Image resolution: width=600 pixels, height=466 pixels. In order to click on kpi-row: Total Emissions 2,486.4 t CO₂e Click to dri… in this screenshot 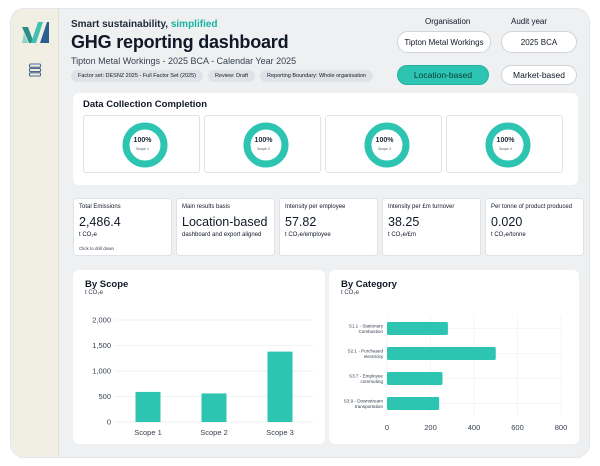, I will do `click(328, 227)`.